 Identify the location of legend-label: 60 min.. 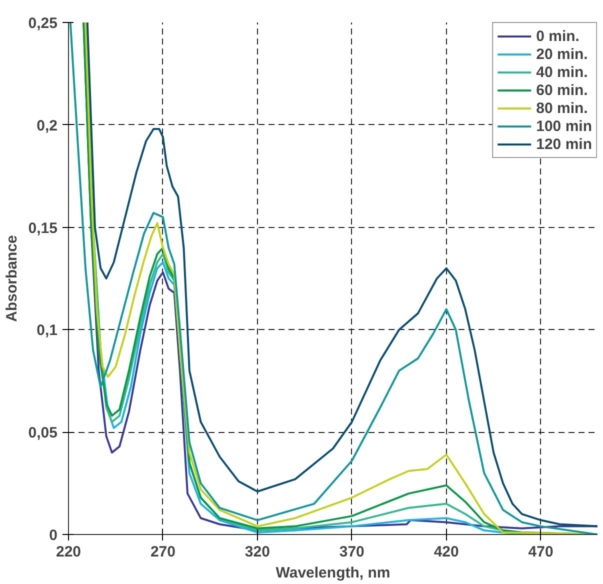
(562, 90).